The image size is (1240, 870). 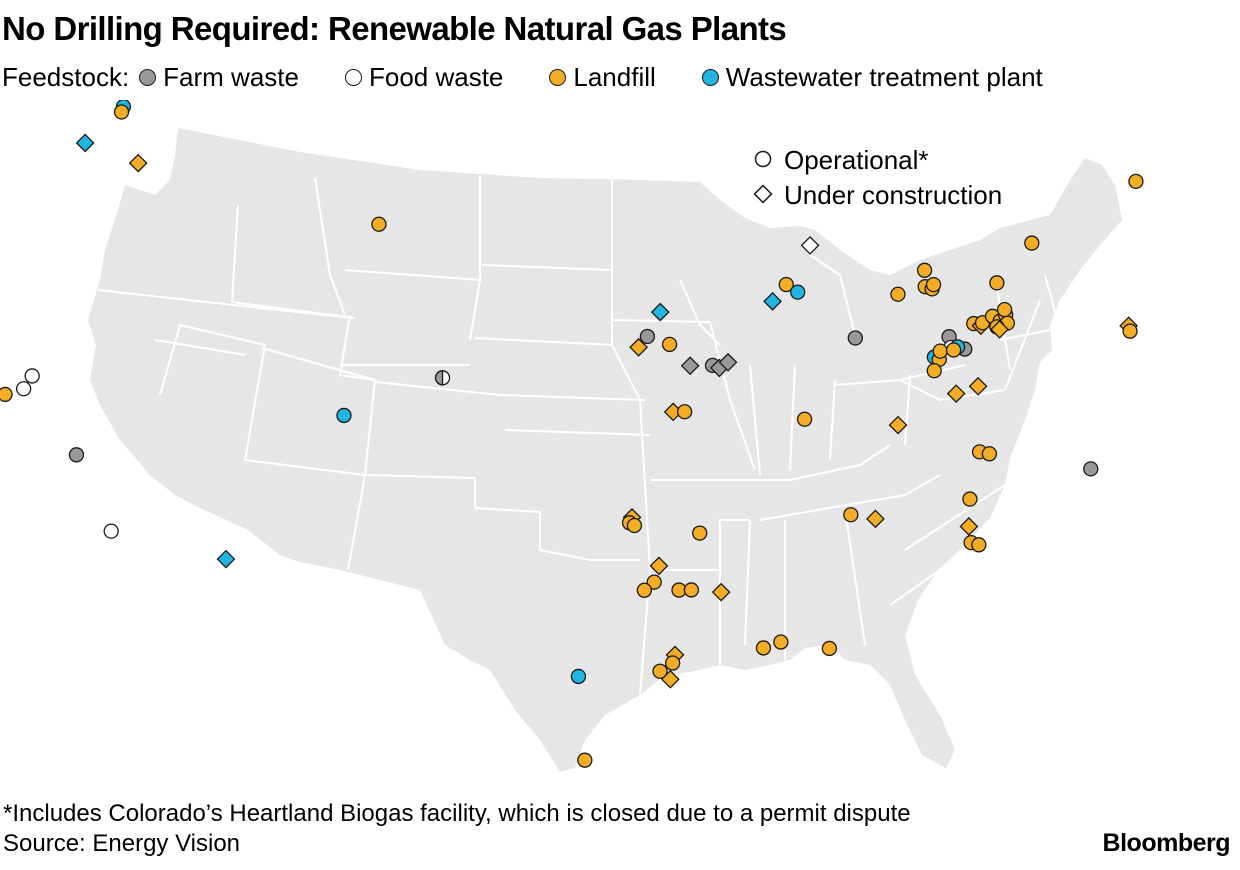 What do you see at coordinates (884, 76) in the screenshot?
I see `legend-label-wastewater: Wastewater treatment plant` at bounding box center [884, 76].